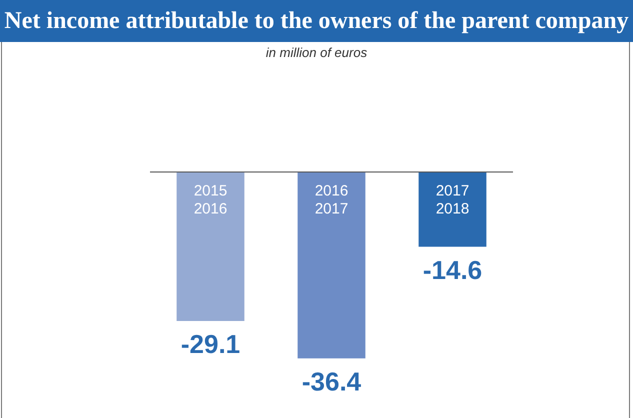 The width and height of the screenshot is (633, 418). What do you see at coordinates (316, 21) in the screenshot?
I see `chart-title: Net income attributable to the owners of the parent company` at bounding box center [316, 21].